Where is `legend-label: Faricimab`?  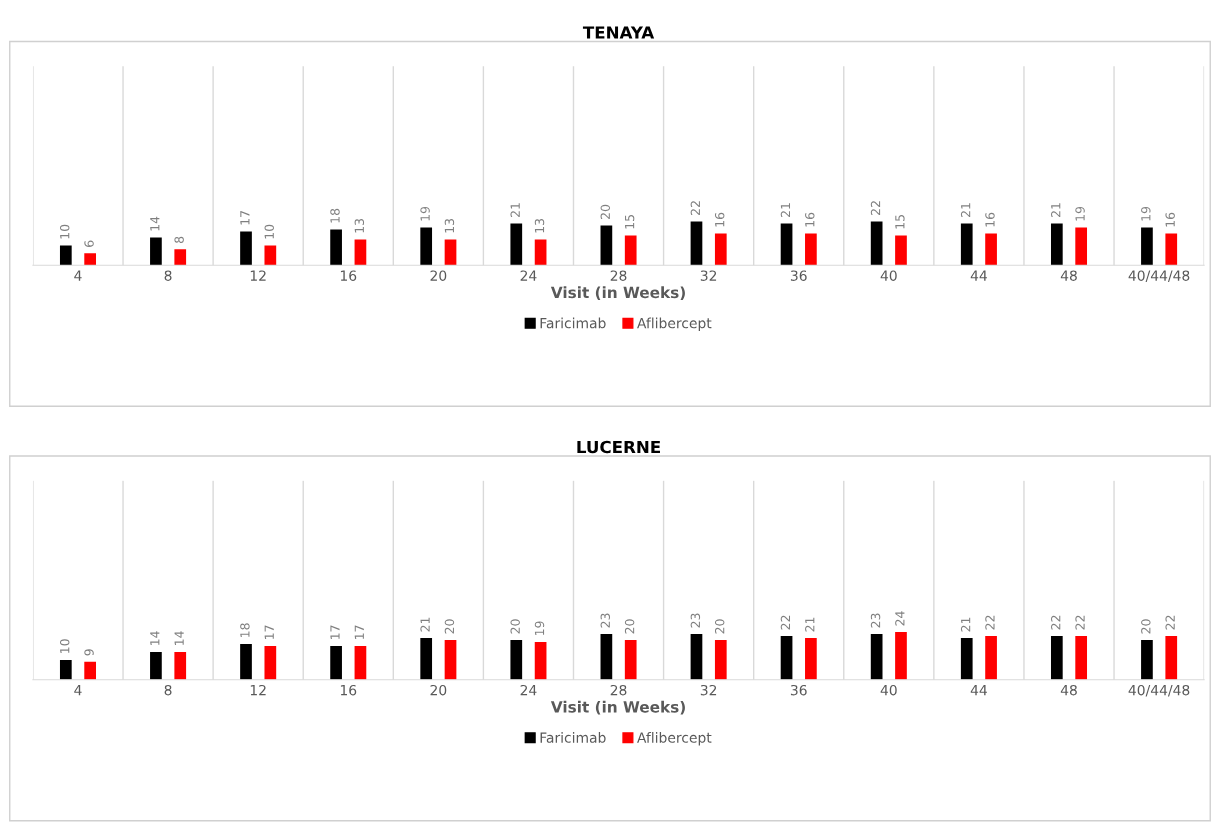
legend-label: Faricimab is located at coordinates (573, 737).